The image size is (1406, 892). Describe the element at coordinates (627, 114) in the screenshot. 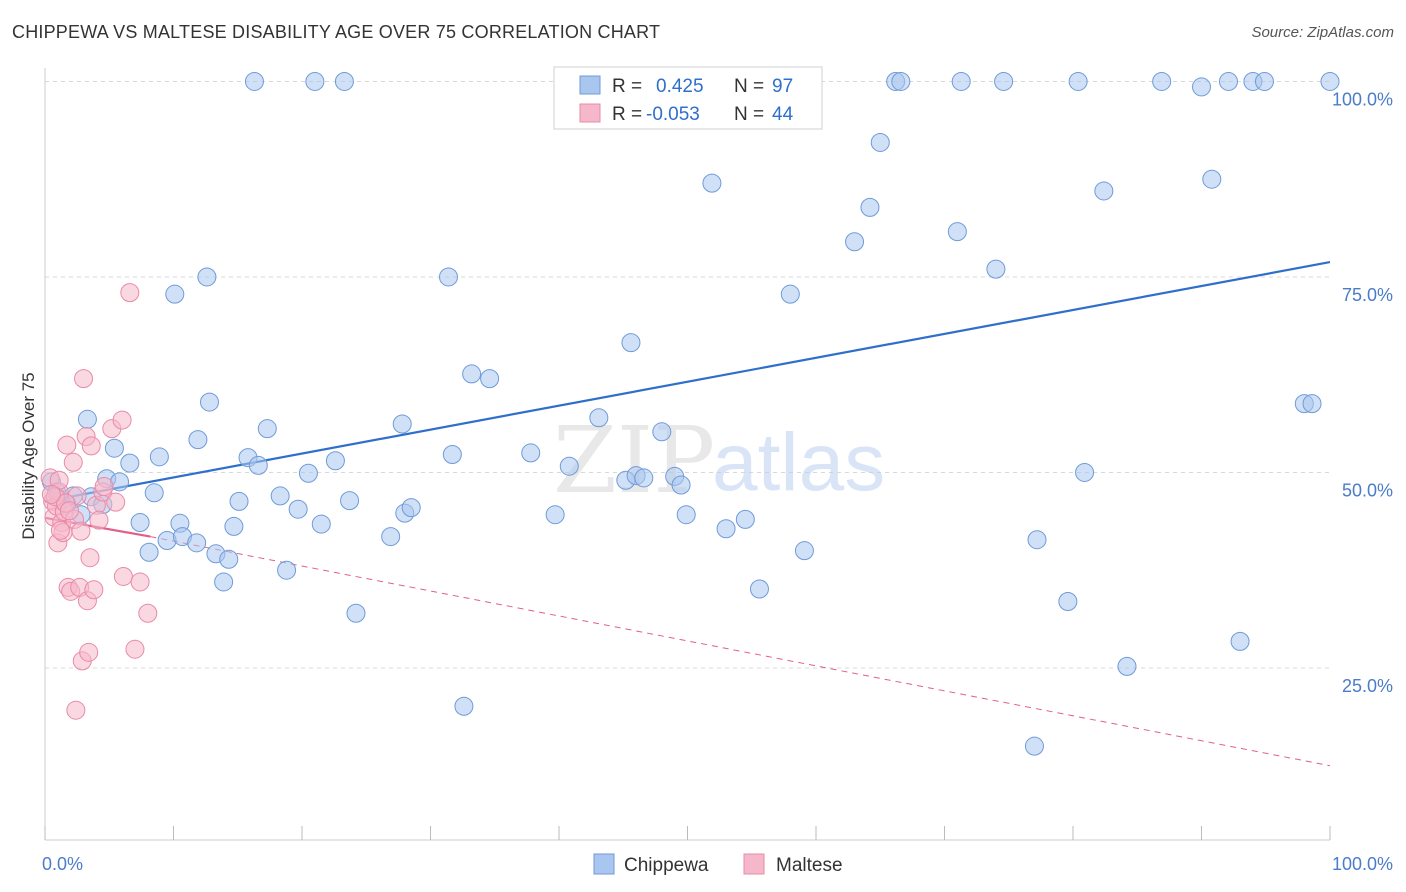

I see `stats-r-label-maltese: R =` at that location.